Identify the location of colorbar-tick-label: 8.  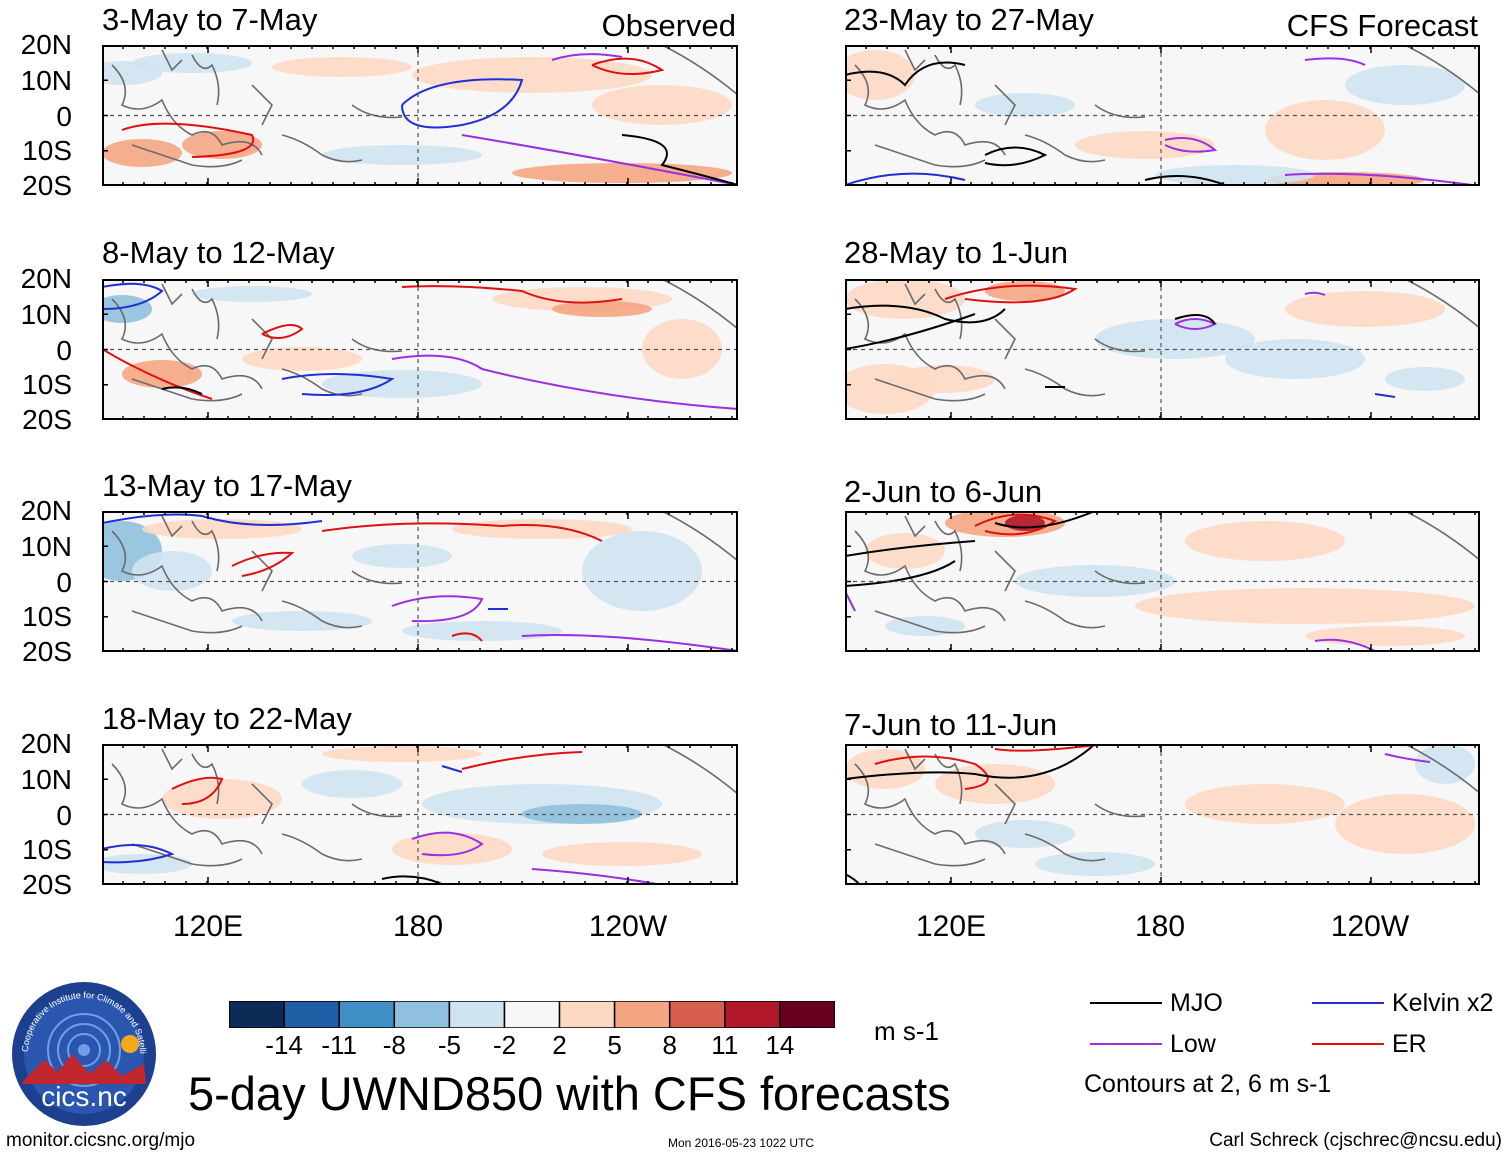
(669, 1045).